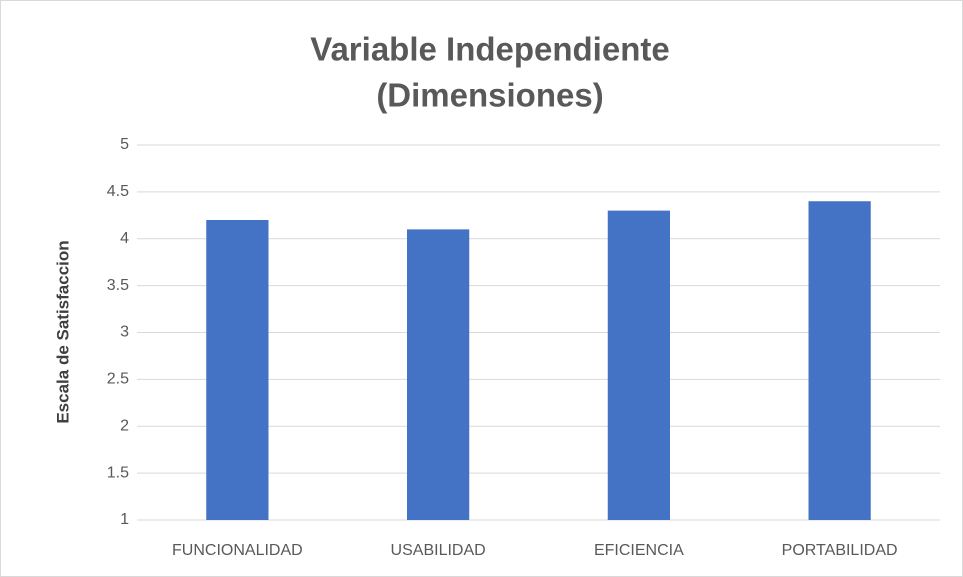 Image resolution: width=963 pixels, height=577 pixels. What do you see at coordinates (124, 238) in the screenshot?
I see `y-tick-label: 4` at bounding box center [124, 238].